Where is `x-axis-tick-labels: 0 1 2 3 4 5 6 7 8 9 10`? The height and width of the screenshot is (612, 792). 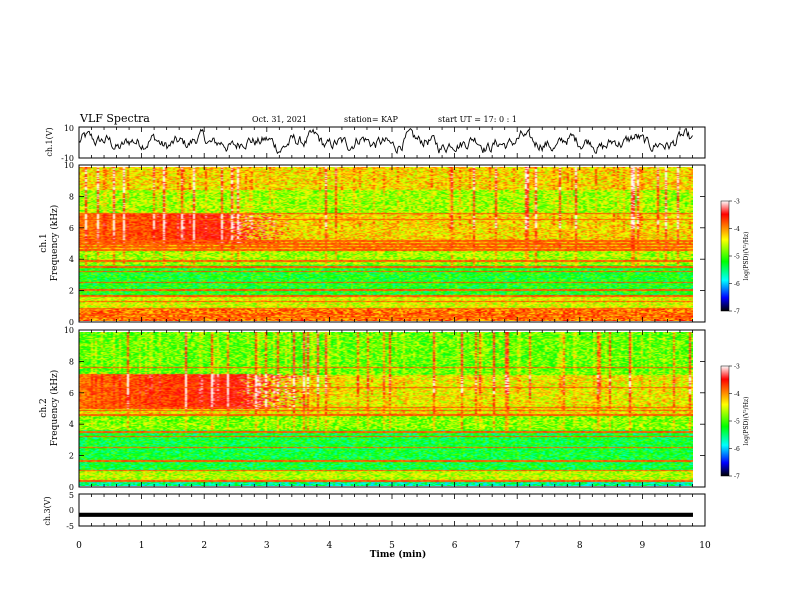
x-axis-tick-labels: 0 1 2 3 4 5 6 7 8 9 10 is located at coordinates (393, 546).